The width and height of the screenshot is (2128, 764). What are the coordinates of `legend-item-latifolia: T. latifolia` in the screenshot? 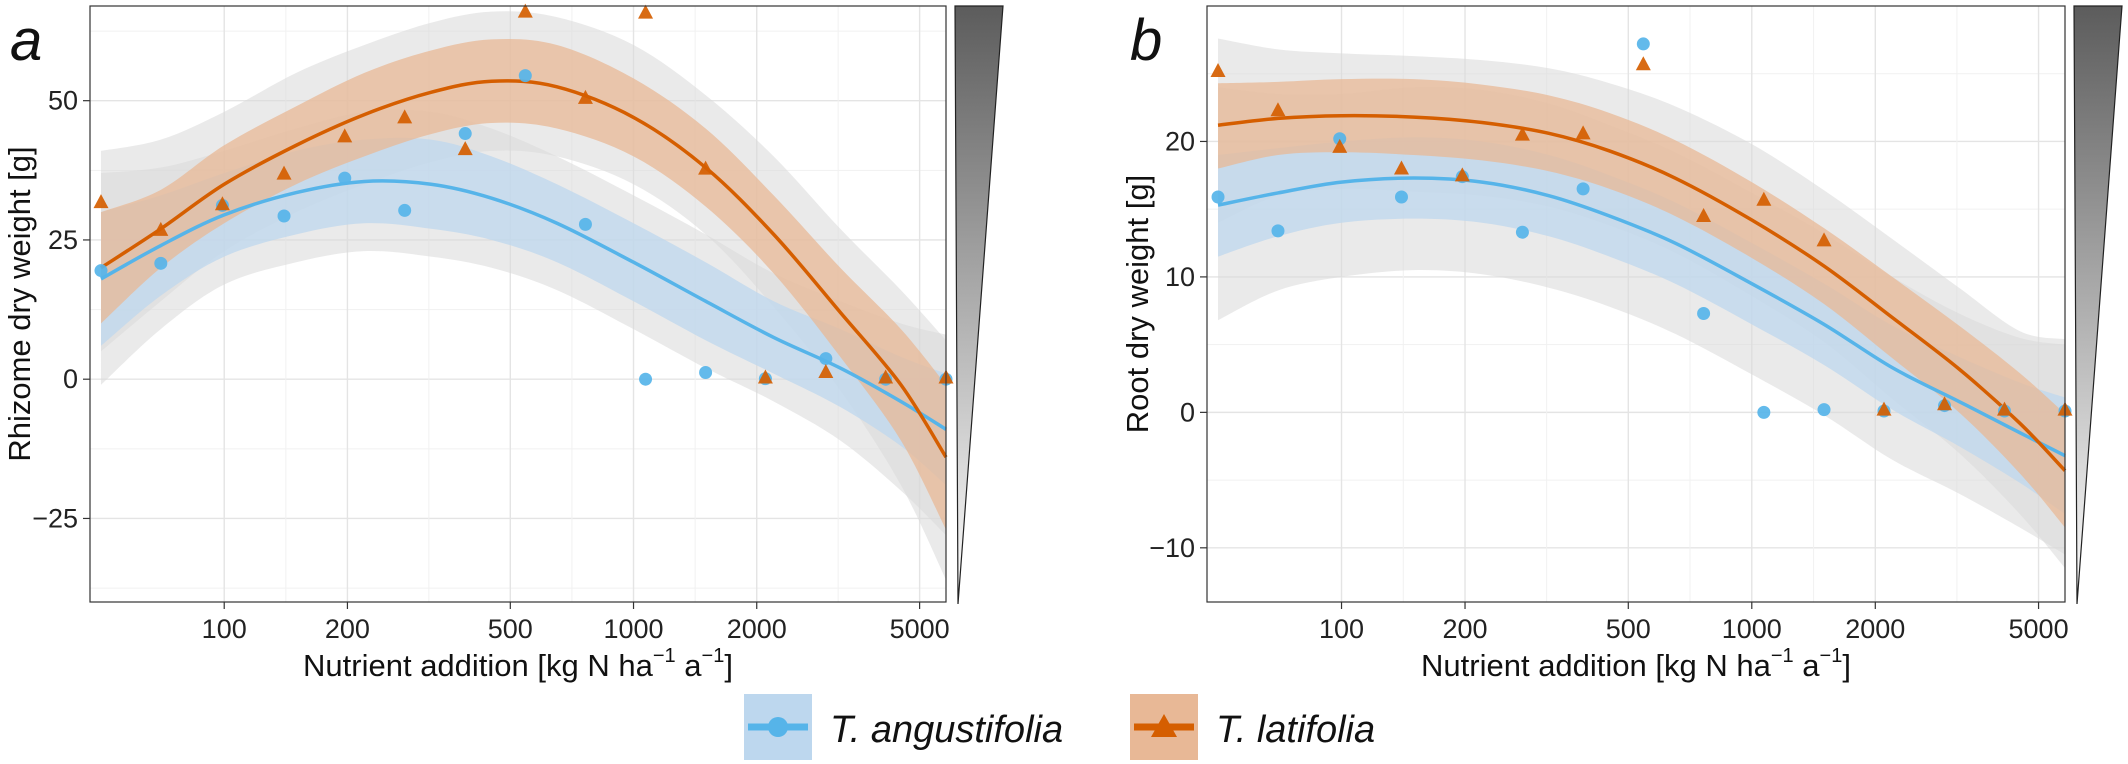 It's located at (1252, 727).